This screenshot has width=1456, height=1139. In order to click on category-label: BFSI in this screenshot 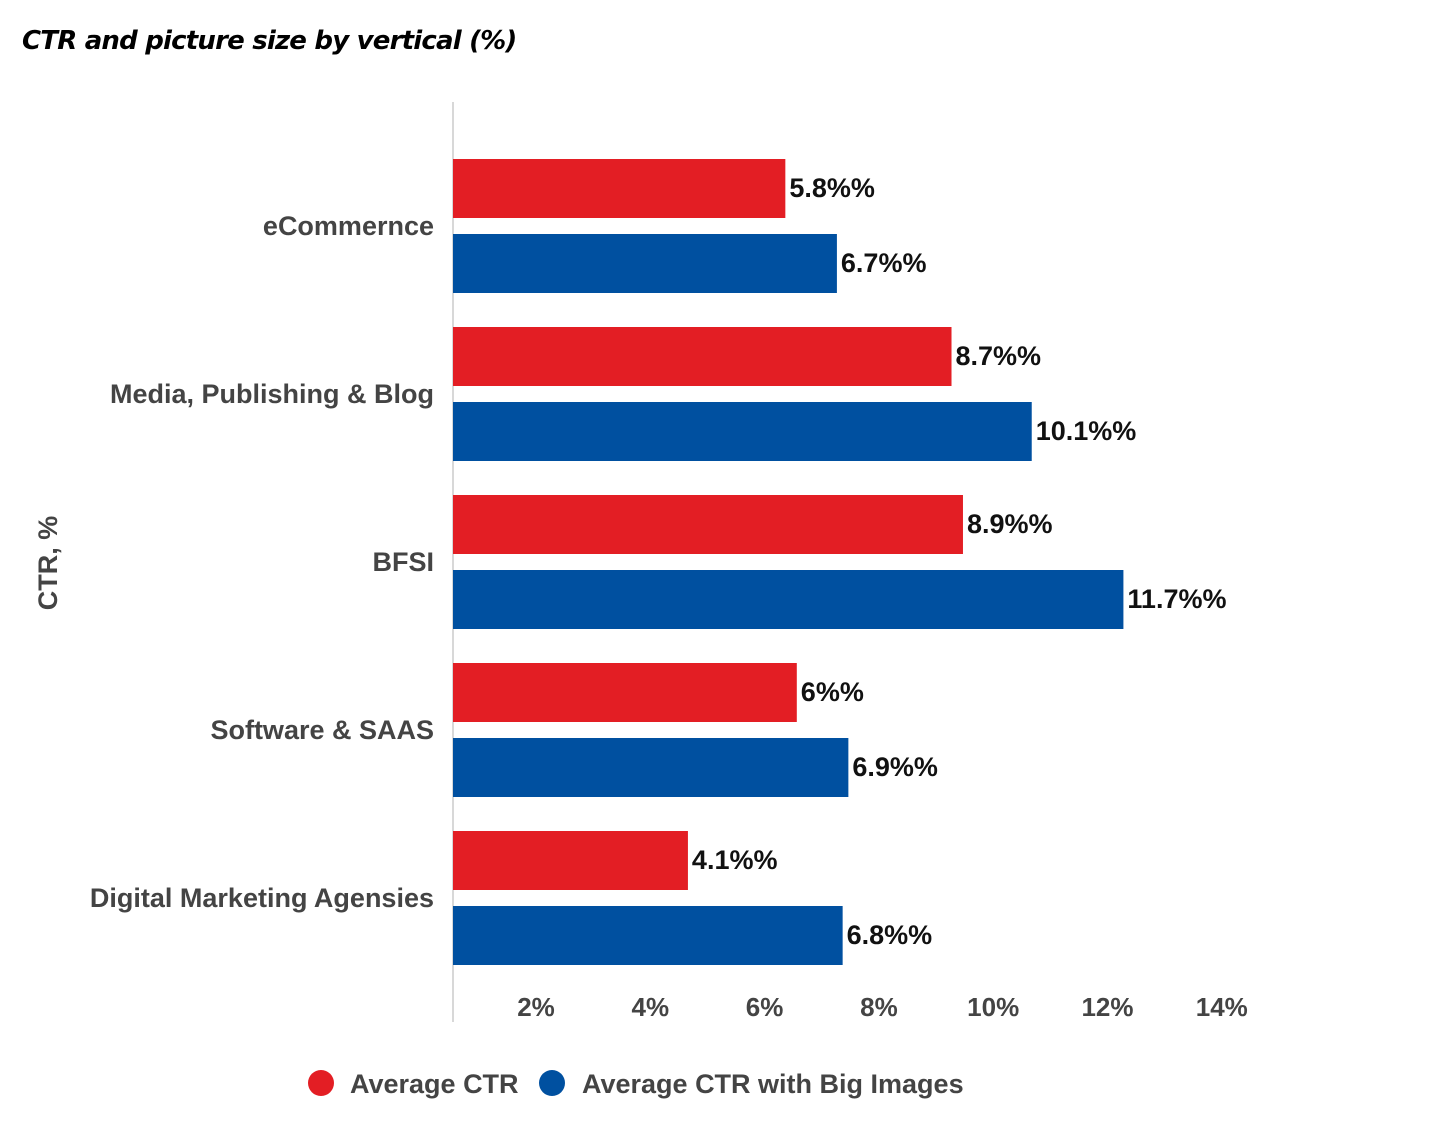, I will do `click(403, 562)`.